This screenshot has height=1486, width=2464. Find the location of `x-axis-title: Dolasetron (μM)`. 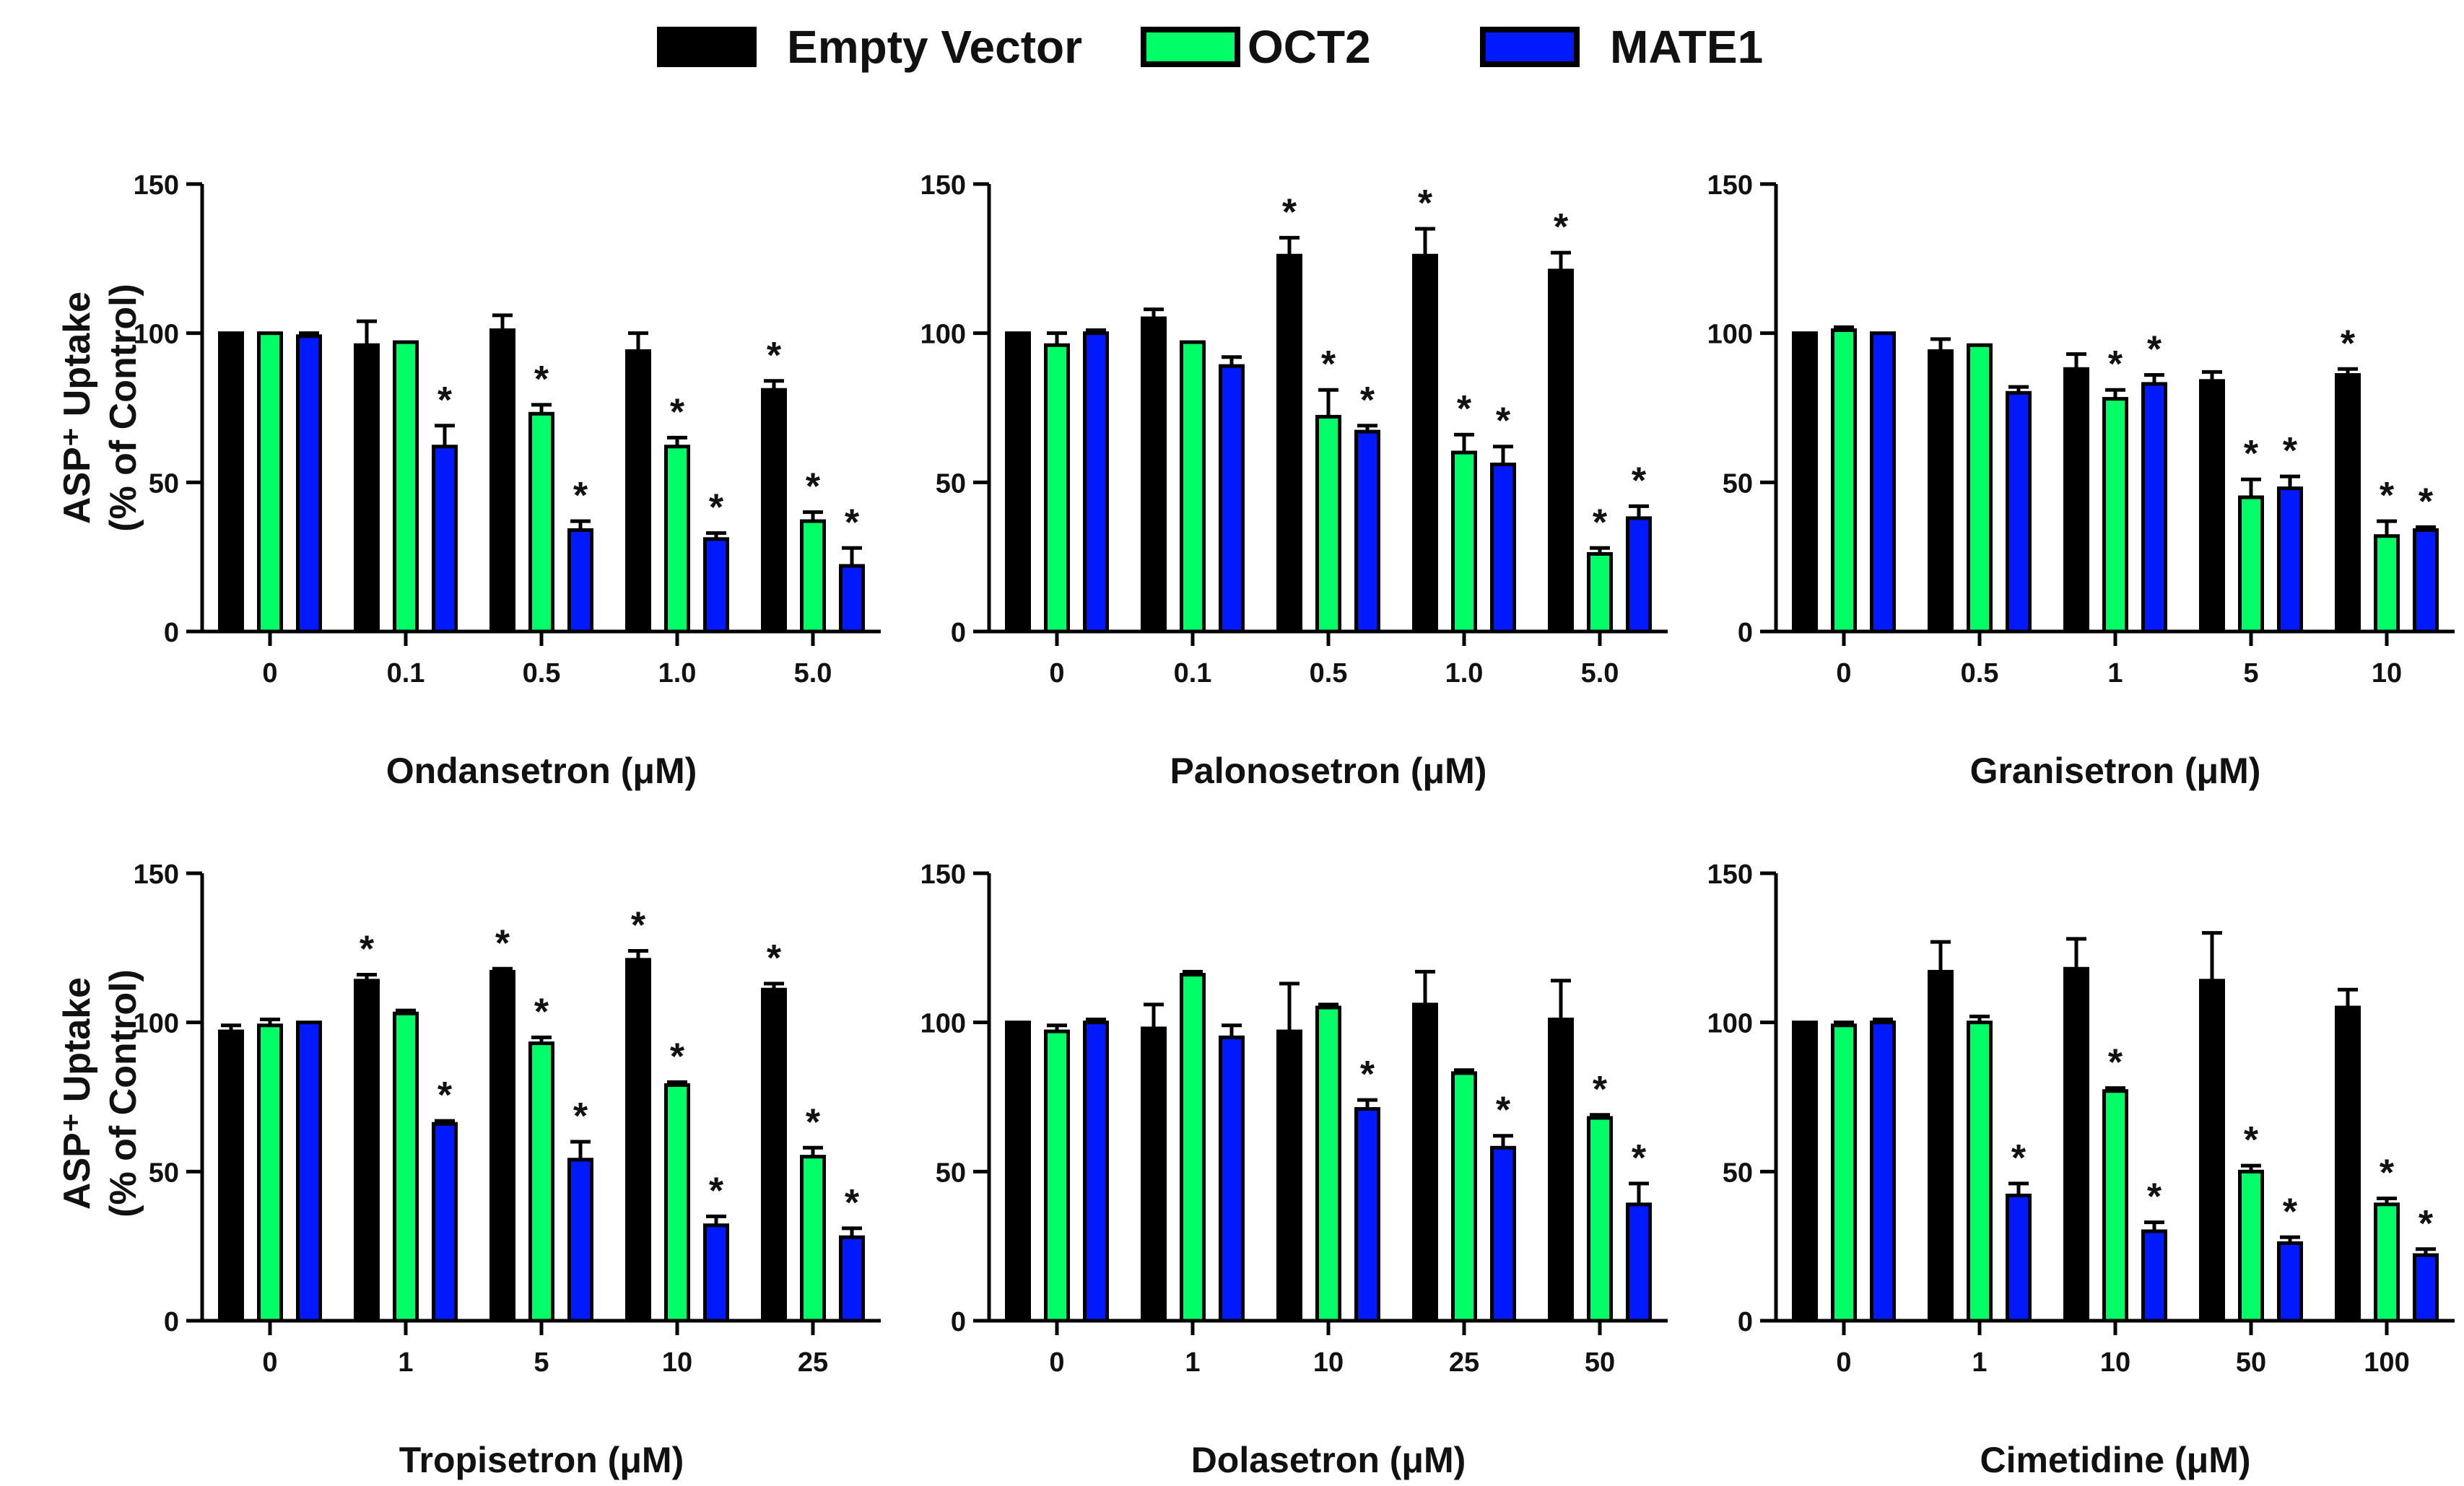

x-axis-title: Dolasetron (μM) is located at coordinates (1329, 1460).